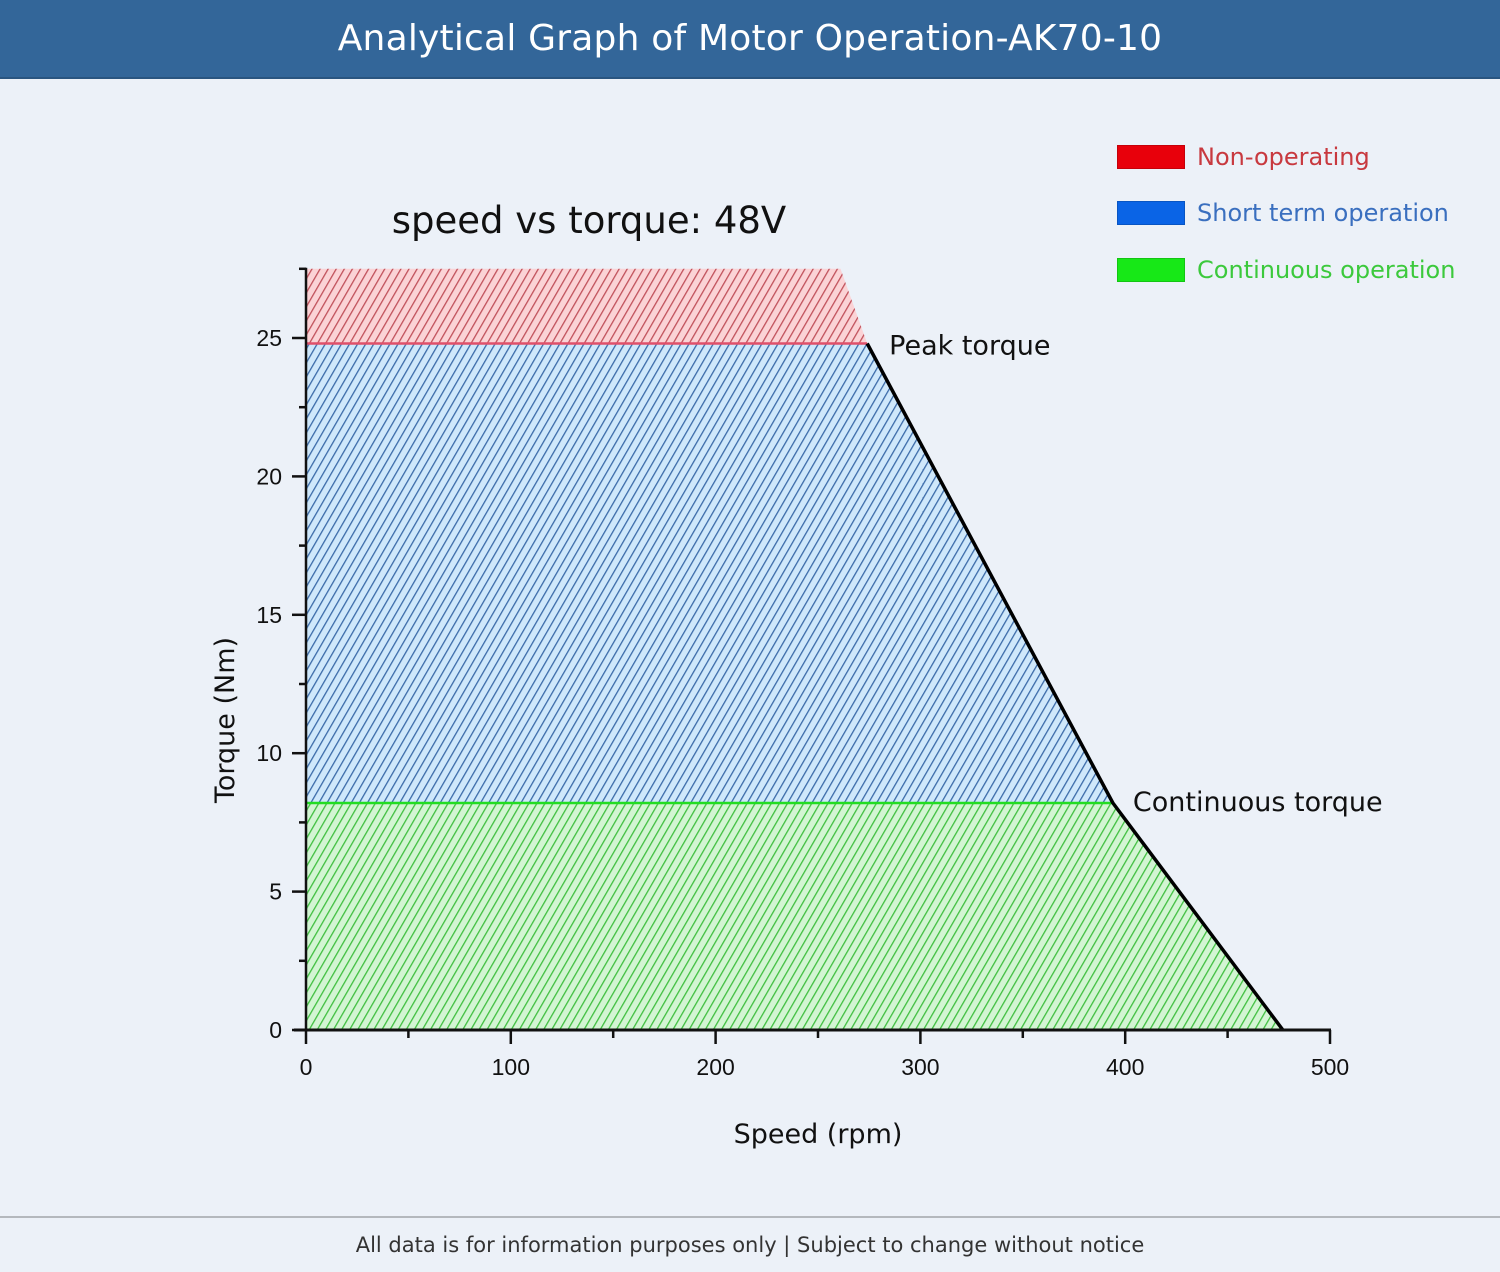  Describe the element at coordinates (1125, 1067) in the screenshot. I see `x-tick-label: 400` at that location.